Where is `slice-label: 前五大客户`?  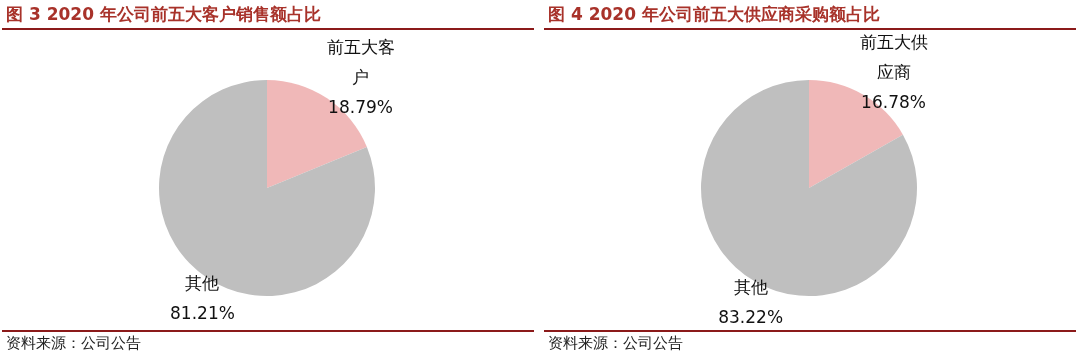
slice-label: 前五大客户 is located at coordinates (360, 62).